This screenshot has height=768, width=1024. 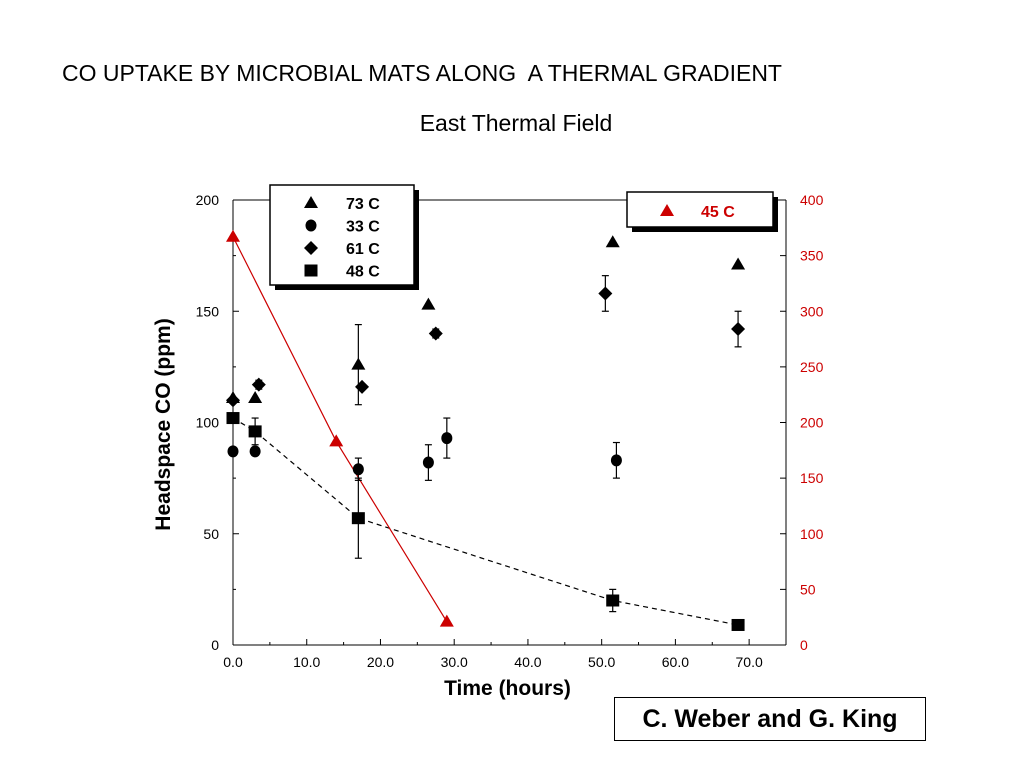 I want to click on x-tick-label: 70.0, so click(x=749, y=662).